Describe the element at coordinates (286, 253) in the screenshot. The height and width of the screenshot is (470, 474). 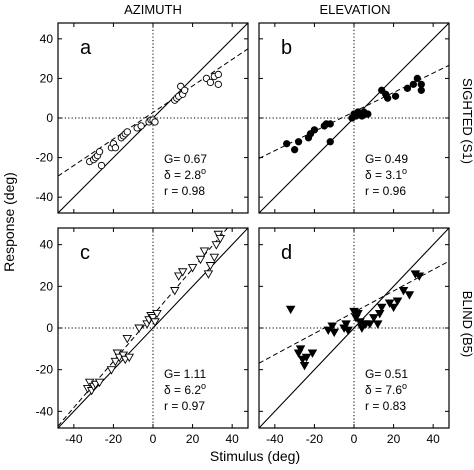
I see `panel-letter: d` at that location.